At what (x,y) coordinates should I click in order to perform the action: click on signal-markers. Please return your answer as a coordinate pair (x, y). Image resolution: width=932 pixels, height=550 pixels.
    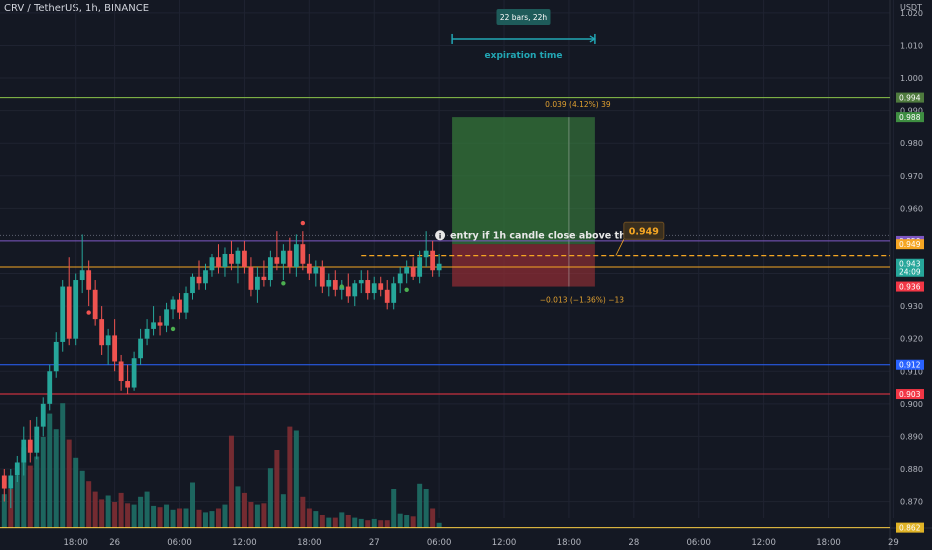
    Looking at the image, I should click on (247, 276).